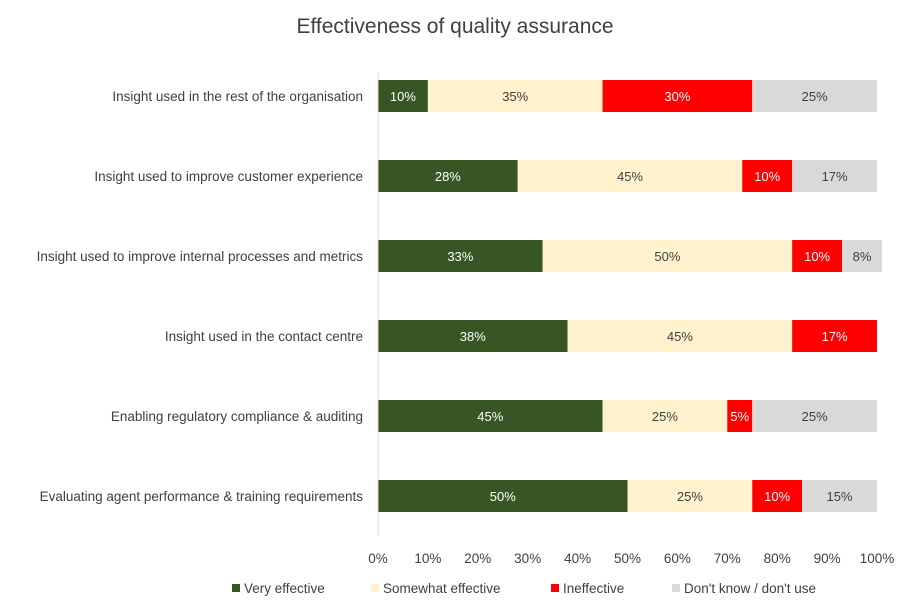  I want to click on x-tick-label: 20%, so click(477, 558).